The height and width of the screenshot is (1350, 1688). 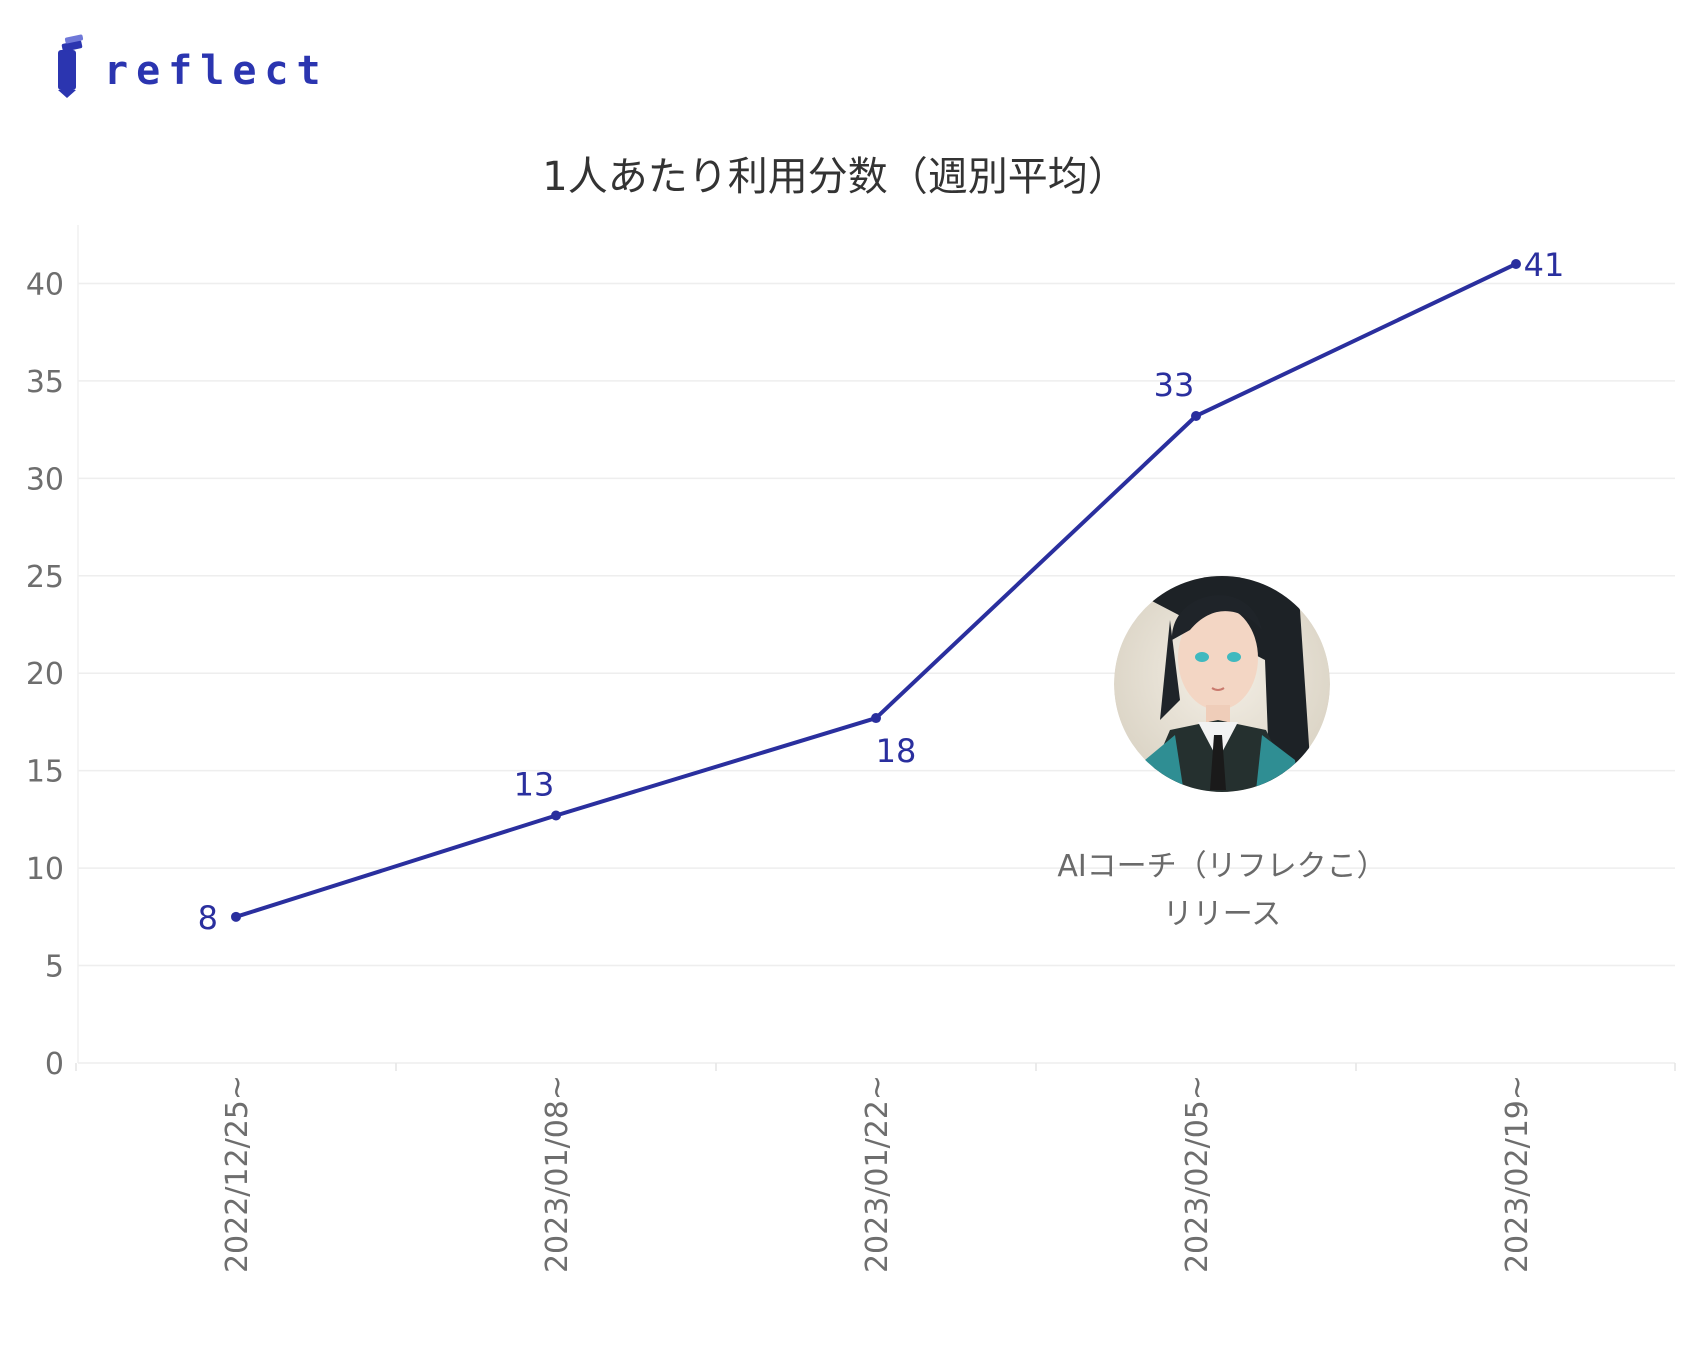 I want to click on ai-coach-avatar, so click(x=1222, y=684).